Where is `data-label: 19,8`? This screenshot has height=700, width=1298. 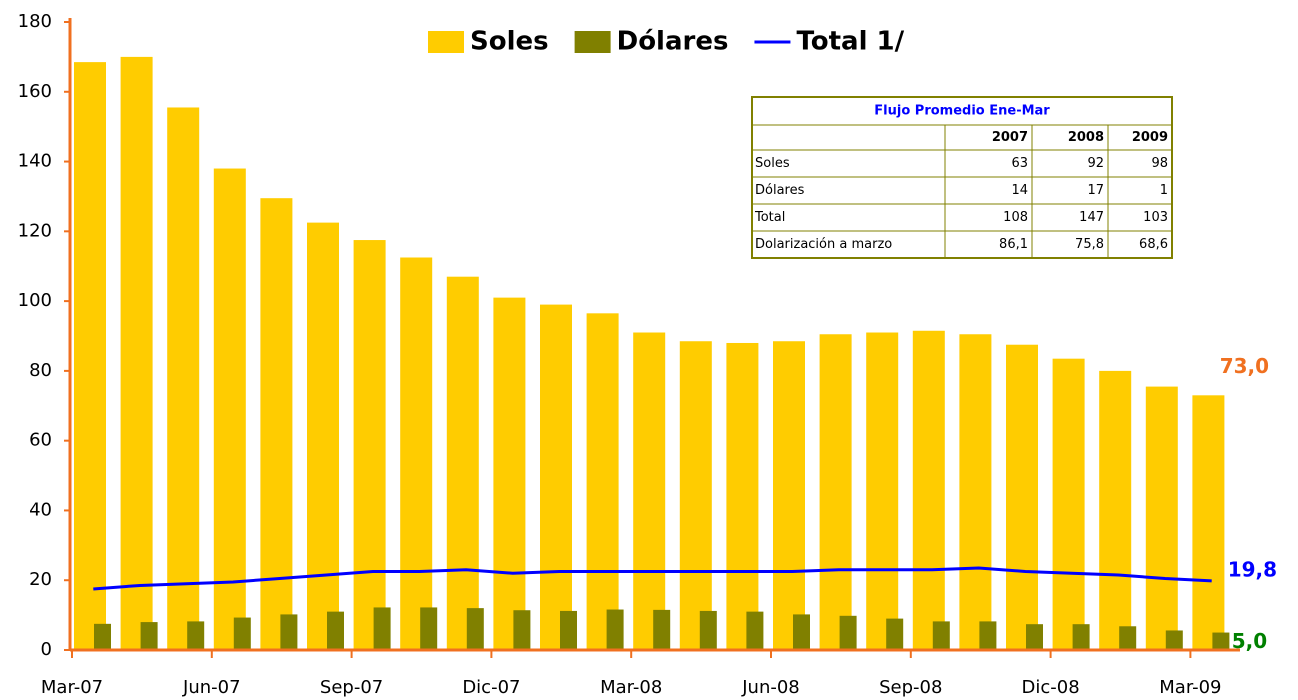 data-label: 19,8 is located at coordinates (1252, 569).